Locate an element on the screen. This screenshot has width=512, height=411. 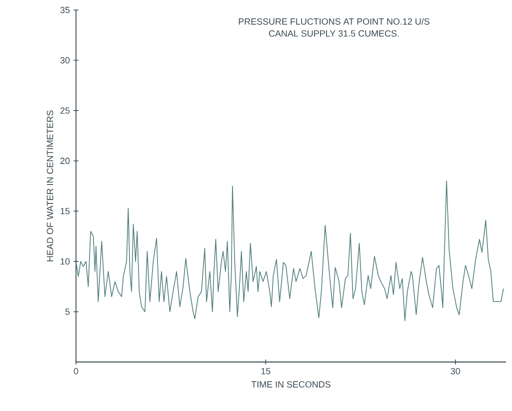
y-tick-label: 20 is located at coordinates (65, 161).